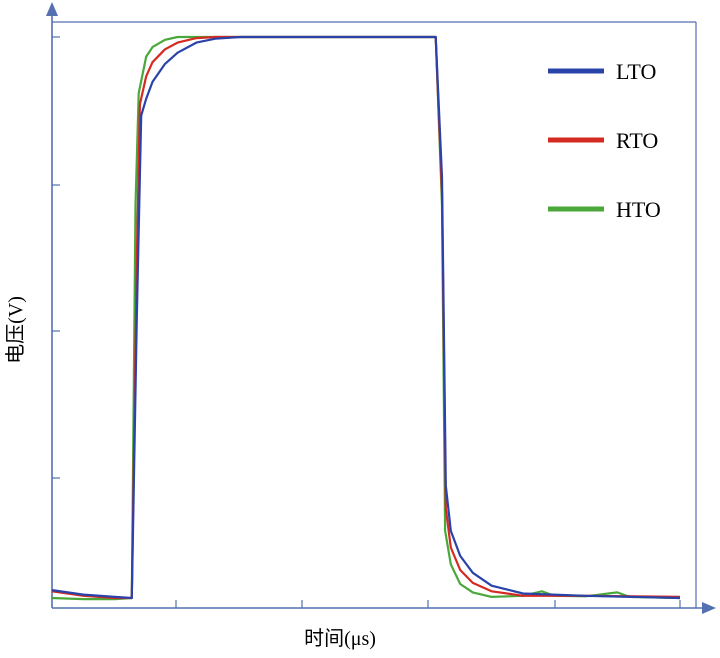  I want to click on legend-label-rto: RTO, so click(637, 140).